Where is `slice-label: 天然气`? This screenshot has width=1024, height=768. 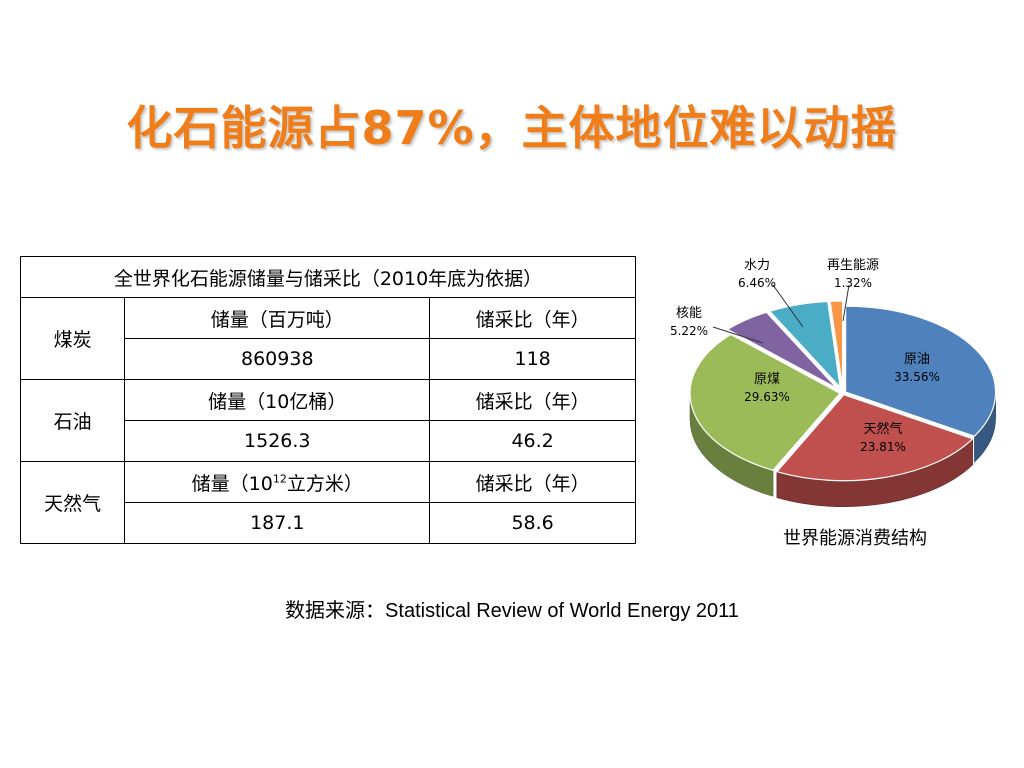
slice-label: 天然气 is located at coordinates (882, 429).